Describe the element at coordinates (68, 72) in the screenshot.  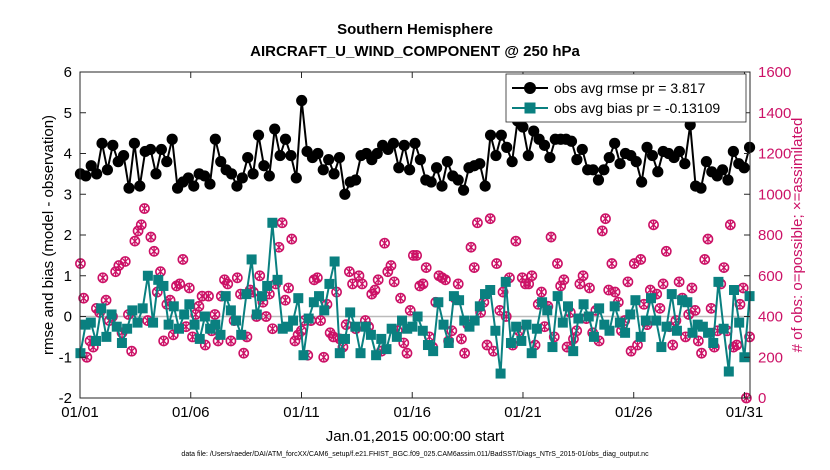
I see `left-tick-label: 6` at that location.